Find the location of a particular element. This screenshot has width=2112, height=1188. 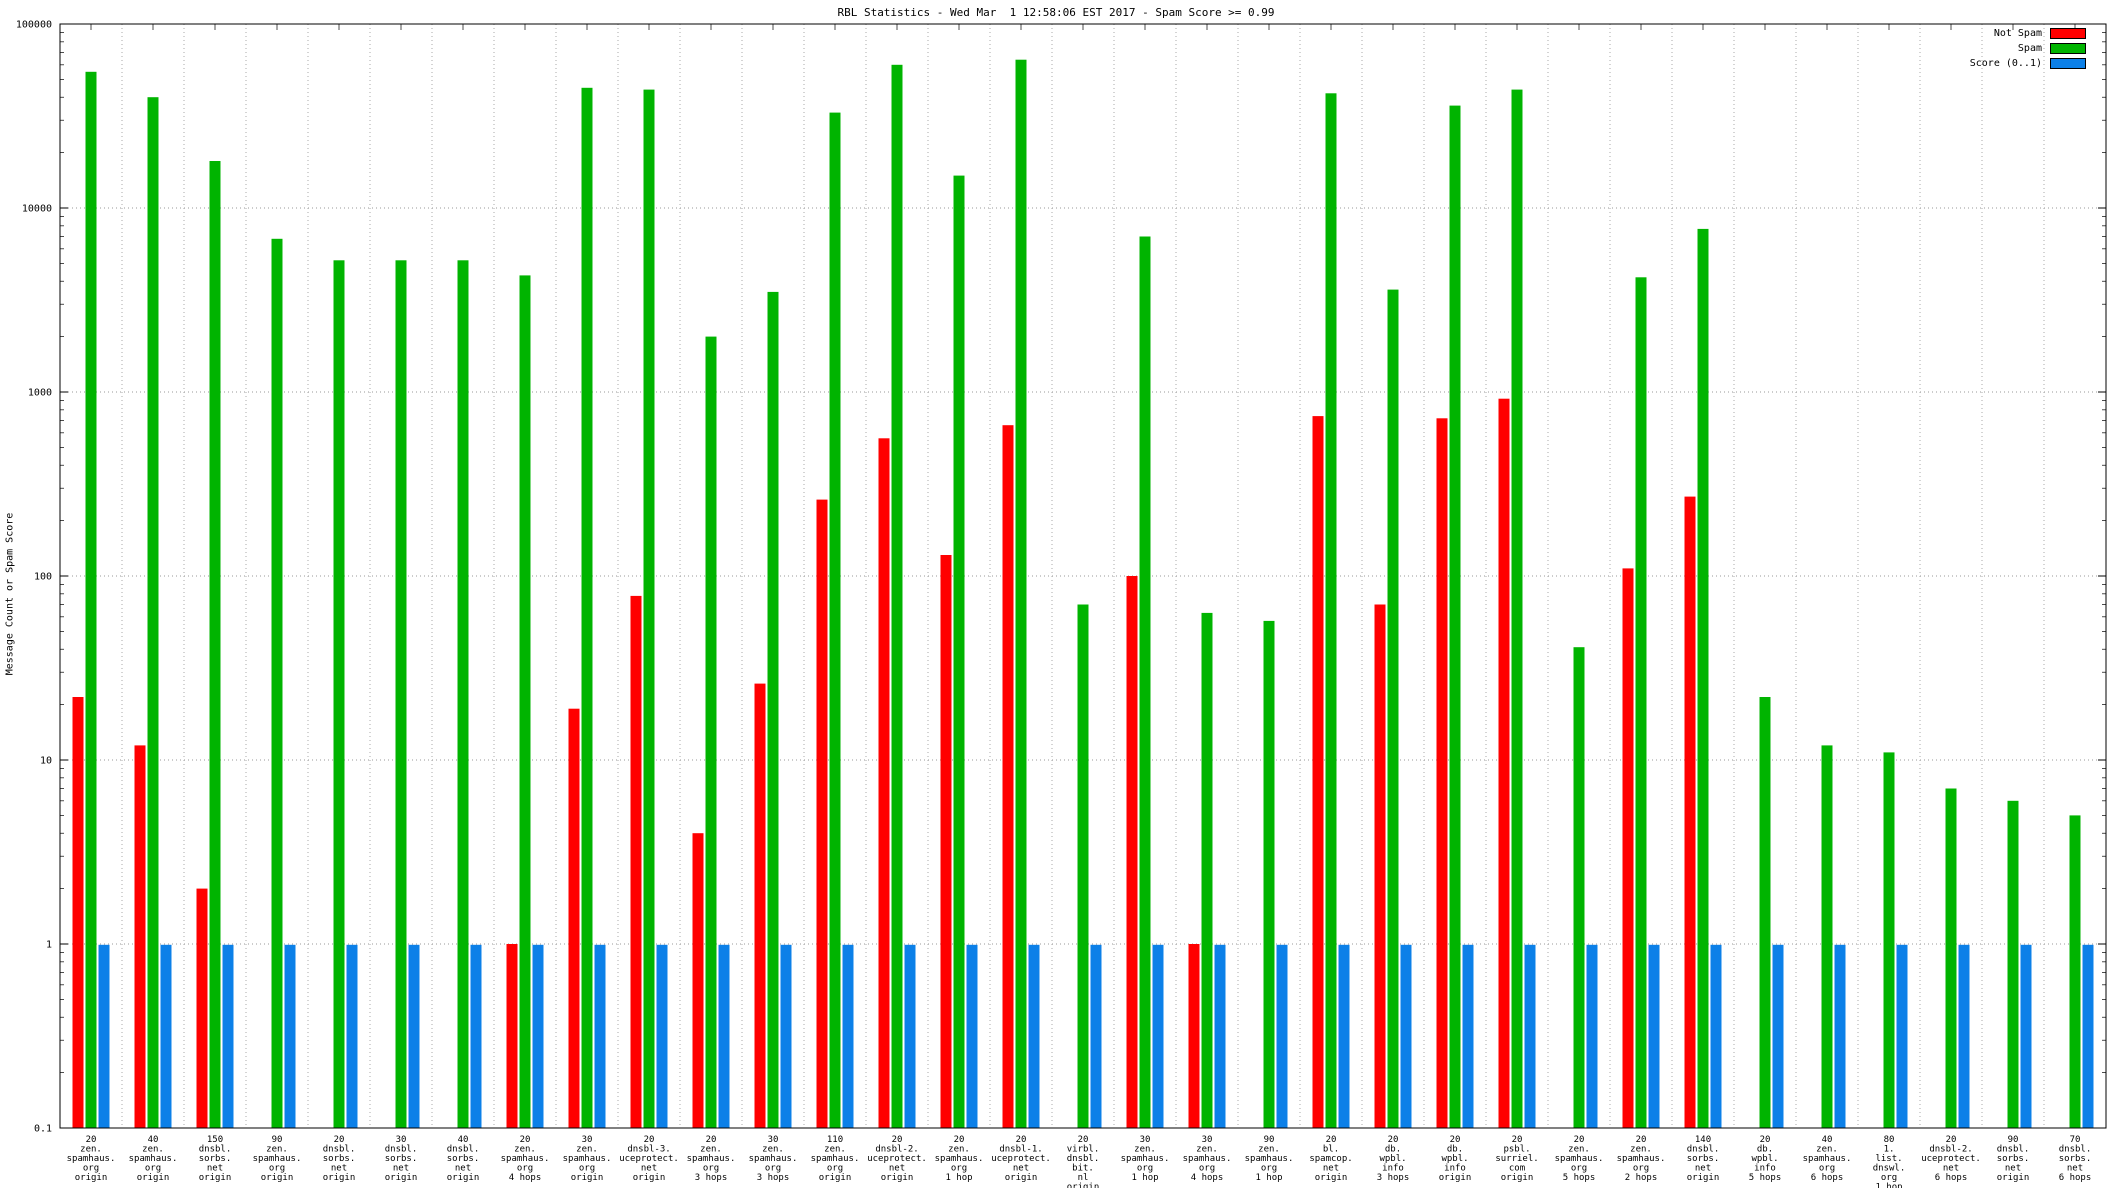

legend: Not Spam Spam Score (0..1) is located at coordinates (2028, 48).